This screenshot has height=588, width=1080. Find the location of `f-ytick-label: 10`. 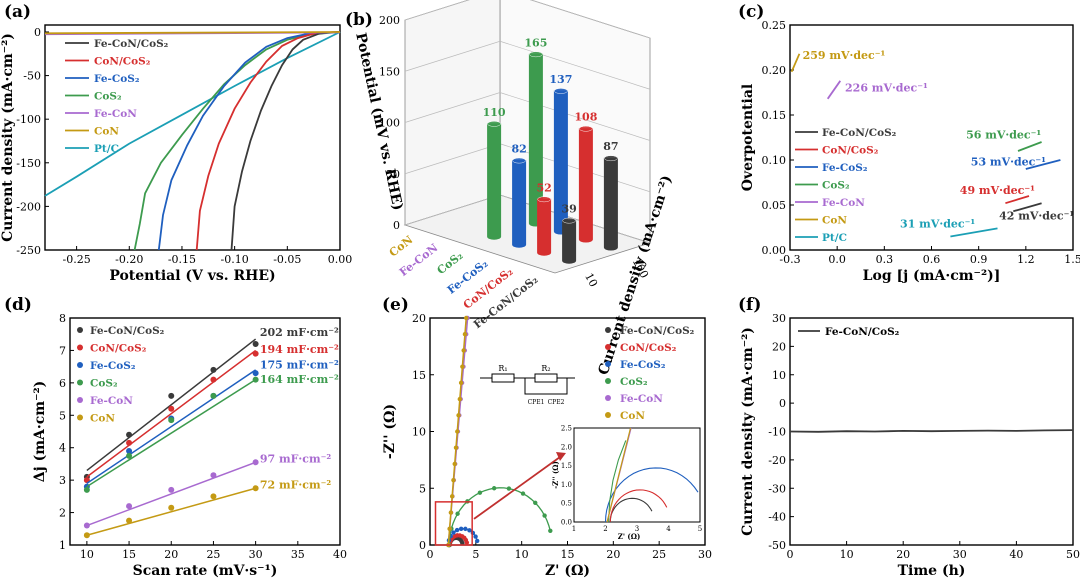

f-ytick-label: 10 is located at coordinates (779, 375).